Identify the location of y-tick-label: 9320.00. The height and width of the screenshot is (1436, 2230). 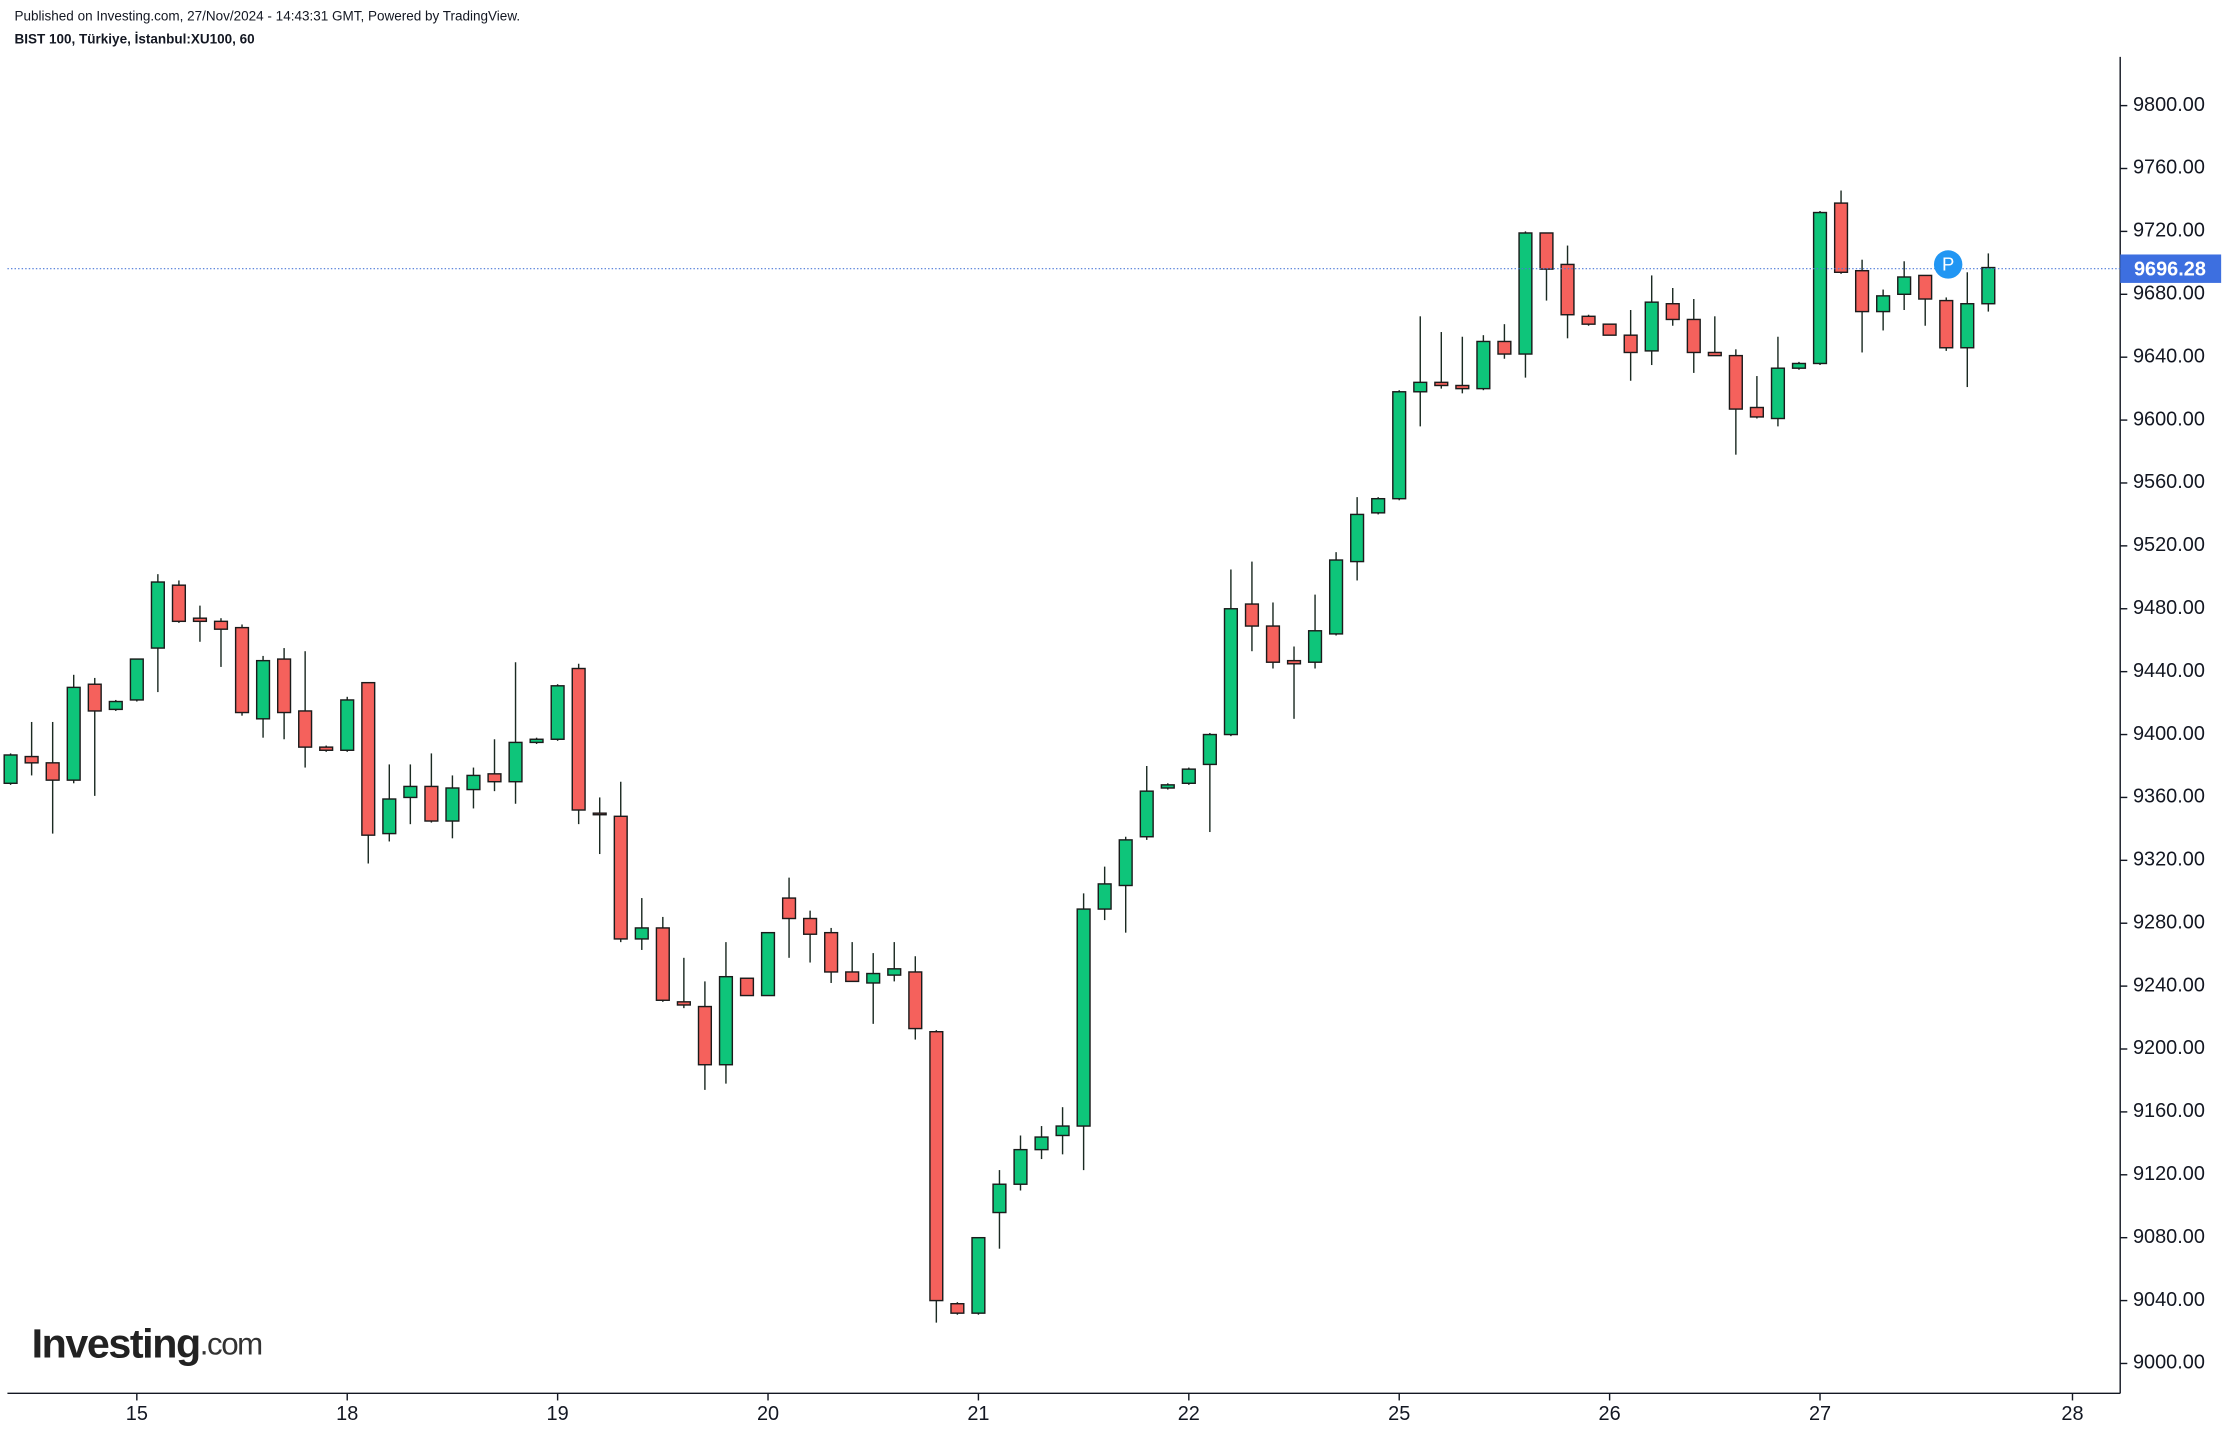
(2169, 860).